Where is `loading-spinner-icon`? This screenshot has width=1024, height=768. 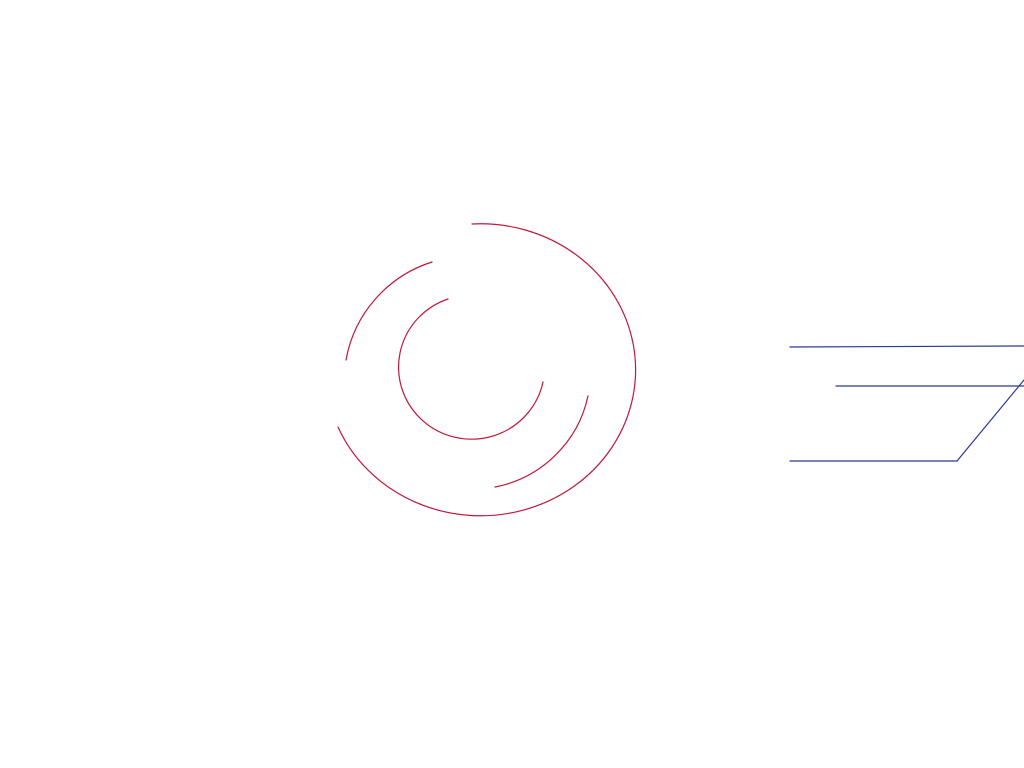 loading-spinner-icon is located at coordinates (487, 370).